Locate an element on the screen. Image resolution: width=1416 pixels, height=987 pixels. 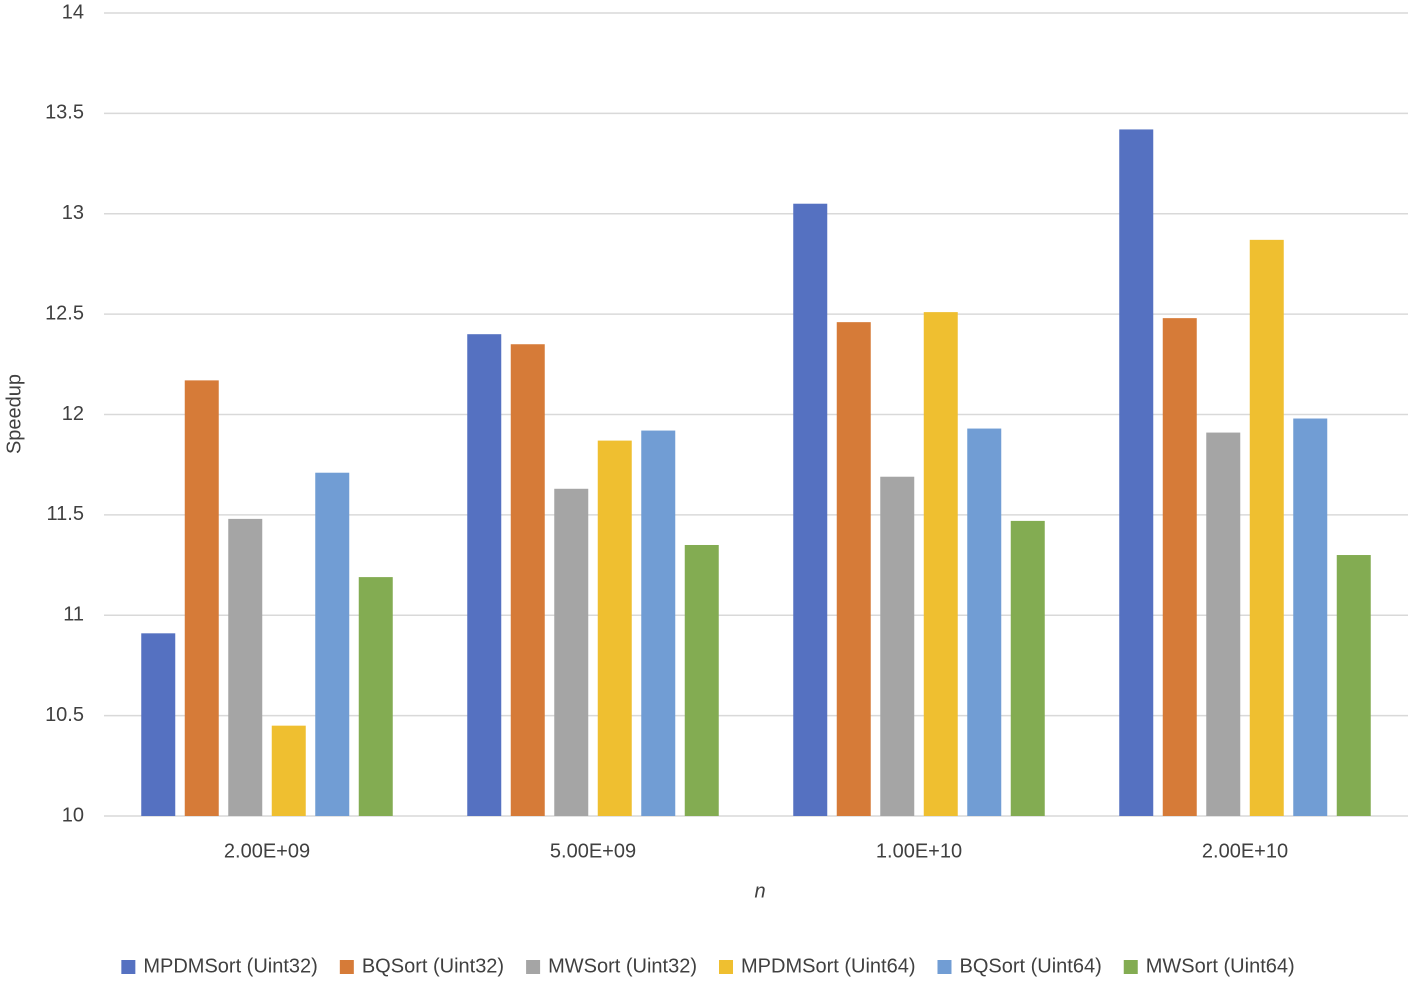
legend-label: MPDMSort (Uint32) is located at coordinates (230, 966).